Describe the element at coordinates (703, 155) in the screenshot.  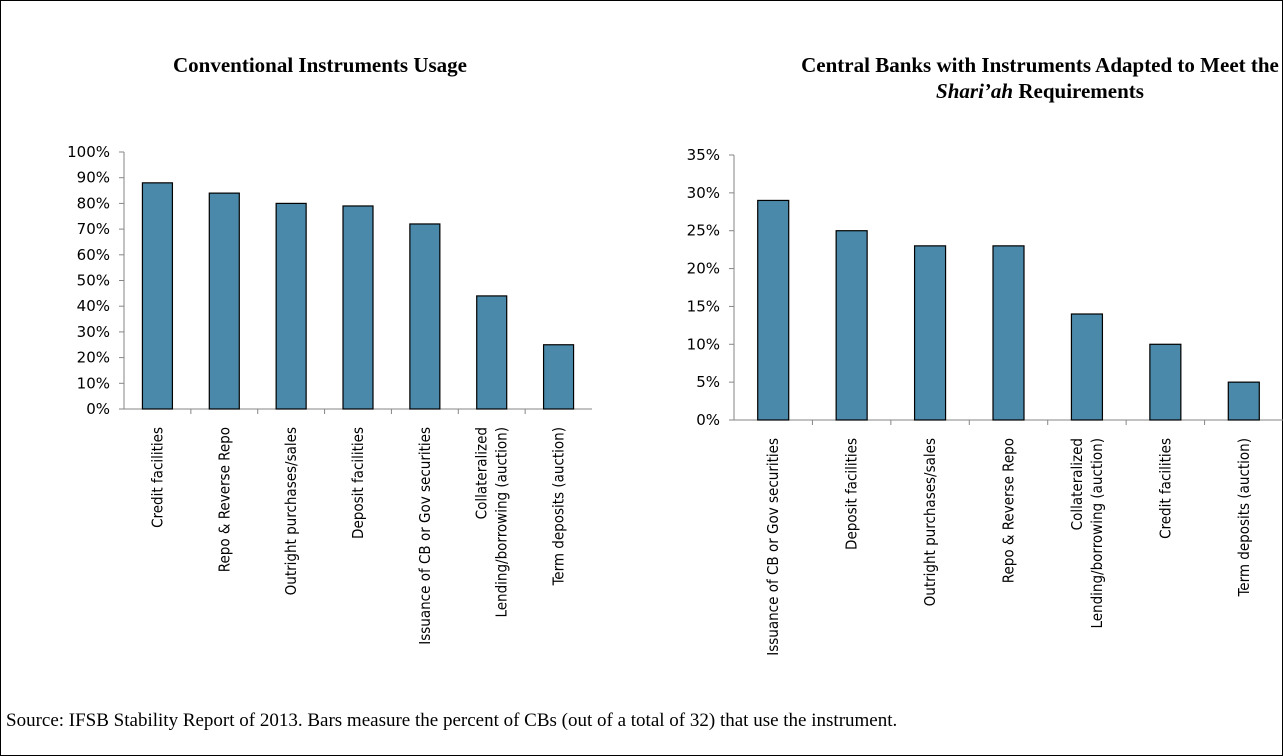
I see `y-tick-label: 35%` at that location.